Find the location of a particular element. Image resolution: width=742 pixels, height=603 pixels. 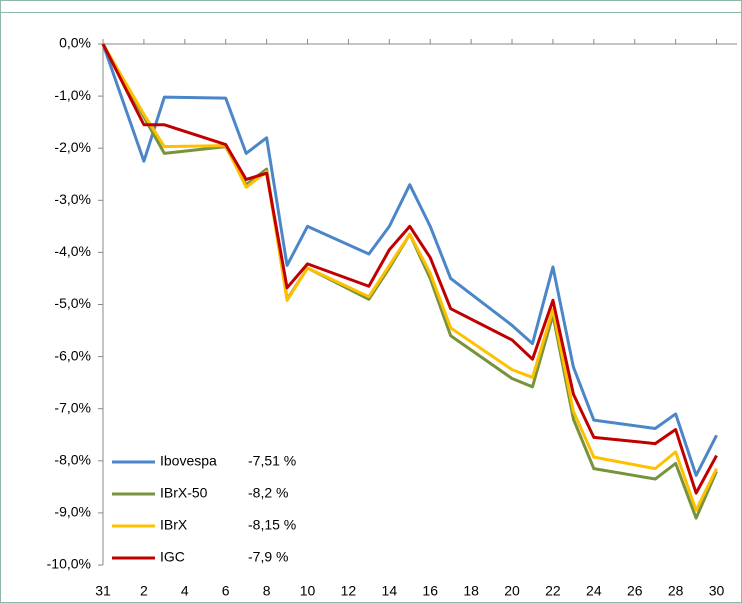

y-tick-label: -6,0% is located at coordinates (72, 355).